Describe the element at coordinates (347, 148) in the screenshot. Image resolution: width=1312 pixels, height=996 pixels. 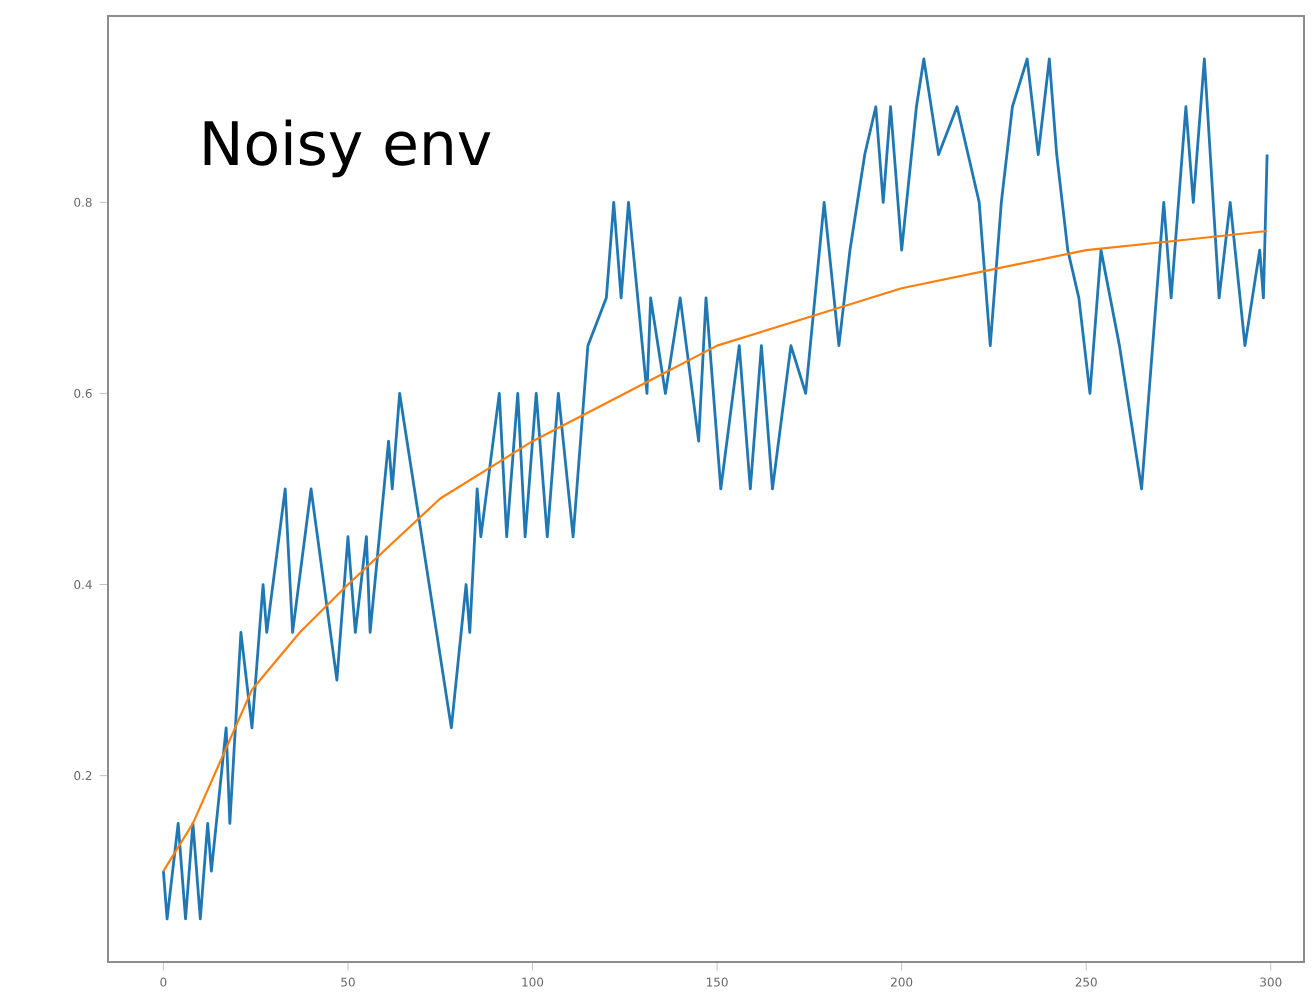
I see `annotation: Noisy env` at that location.